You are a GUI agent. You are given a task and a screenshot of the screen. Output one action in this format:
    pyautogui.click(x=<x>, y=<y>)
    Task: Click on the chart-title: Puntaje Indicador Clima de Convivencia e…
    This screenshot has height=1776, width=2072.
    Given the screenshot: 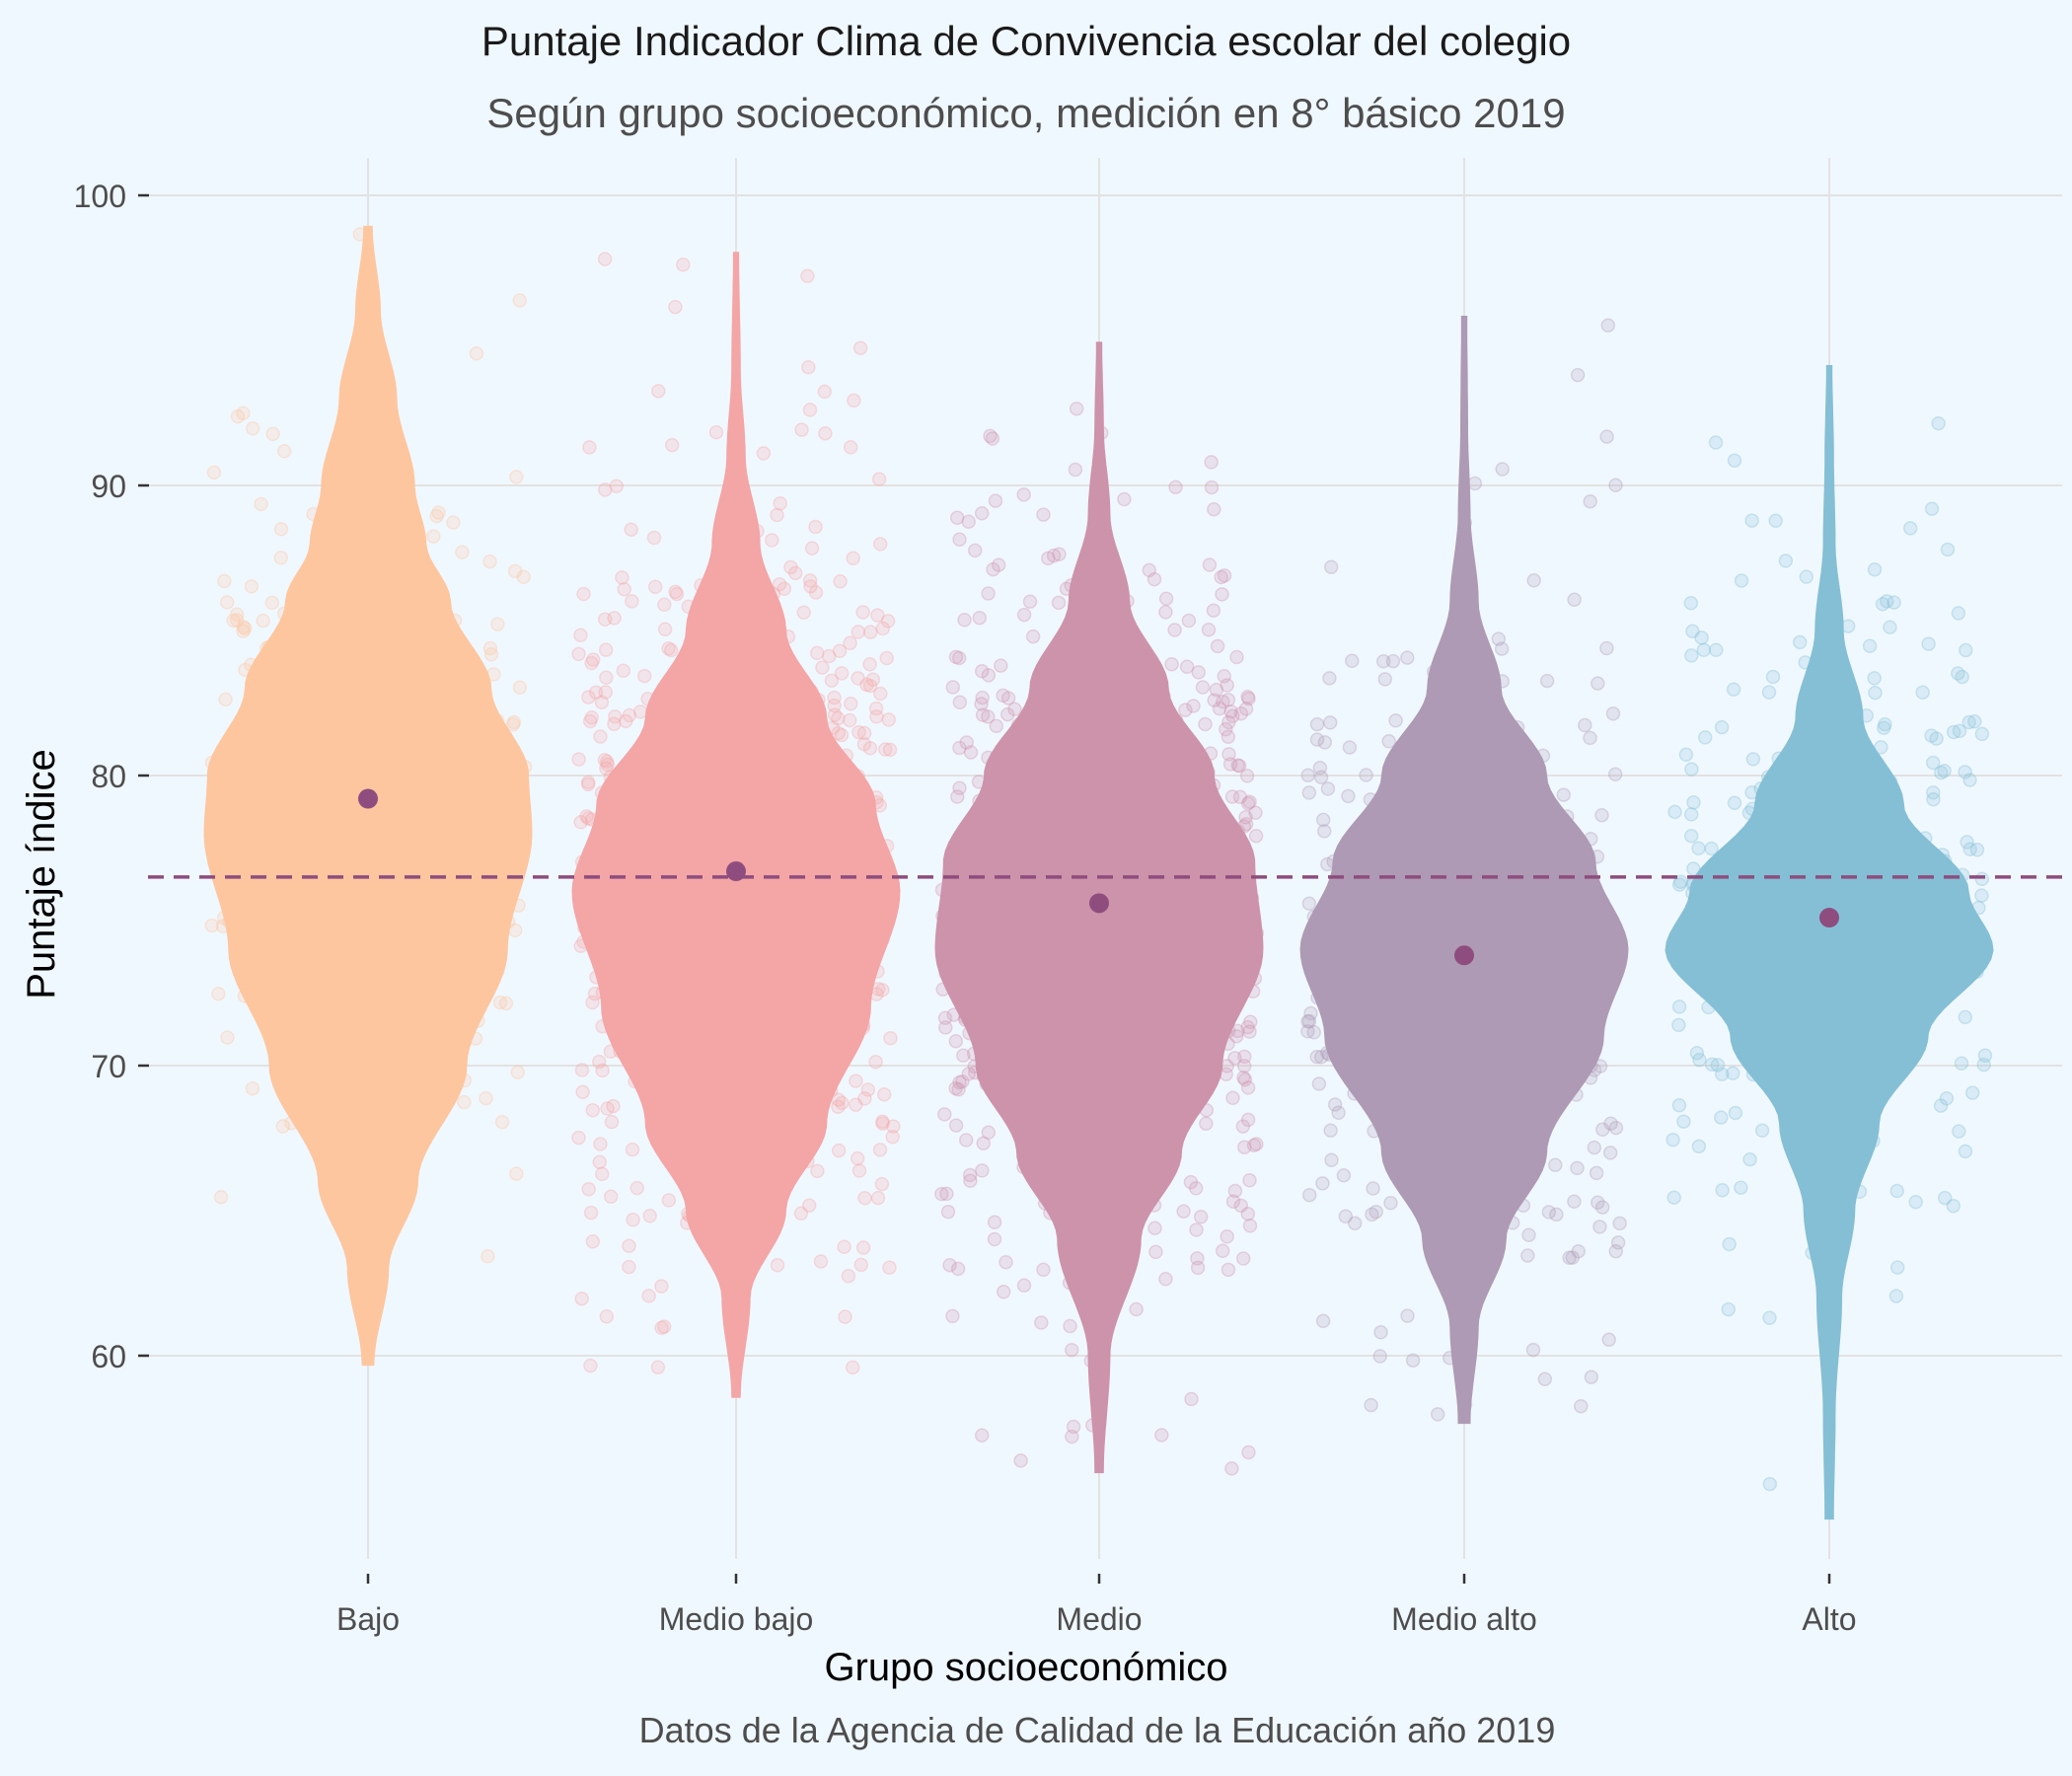 What is the action you would take?
    pyautogui.click(x=1026, y=41)
    